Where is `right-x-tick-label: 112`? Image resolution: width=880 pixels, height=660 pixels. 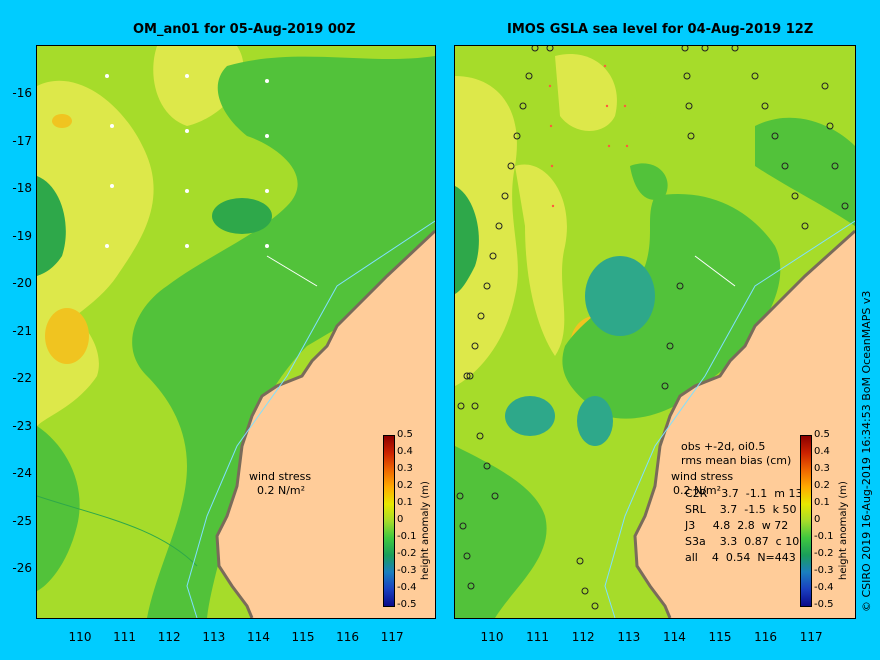
right-x-tick-label: 112 is located at coordinates (583, 637).